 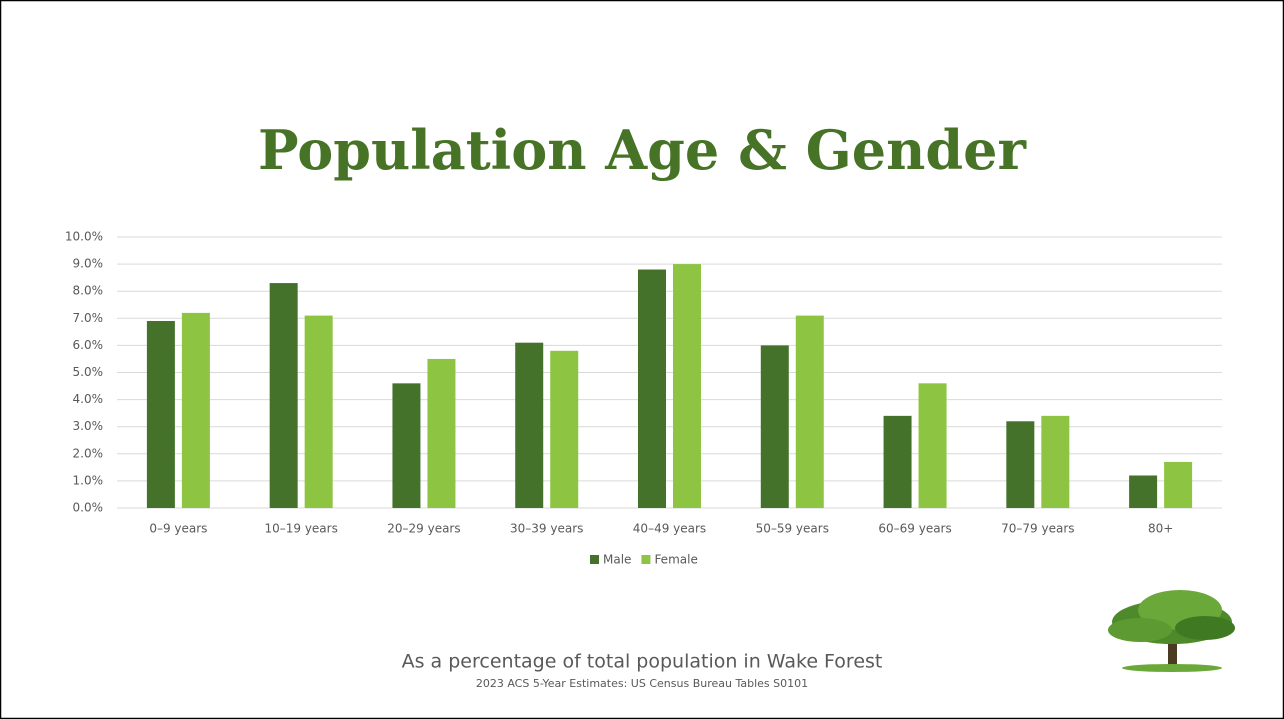 I want to click on y-tick-label: 8.0%, so click(x=88, y=291).